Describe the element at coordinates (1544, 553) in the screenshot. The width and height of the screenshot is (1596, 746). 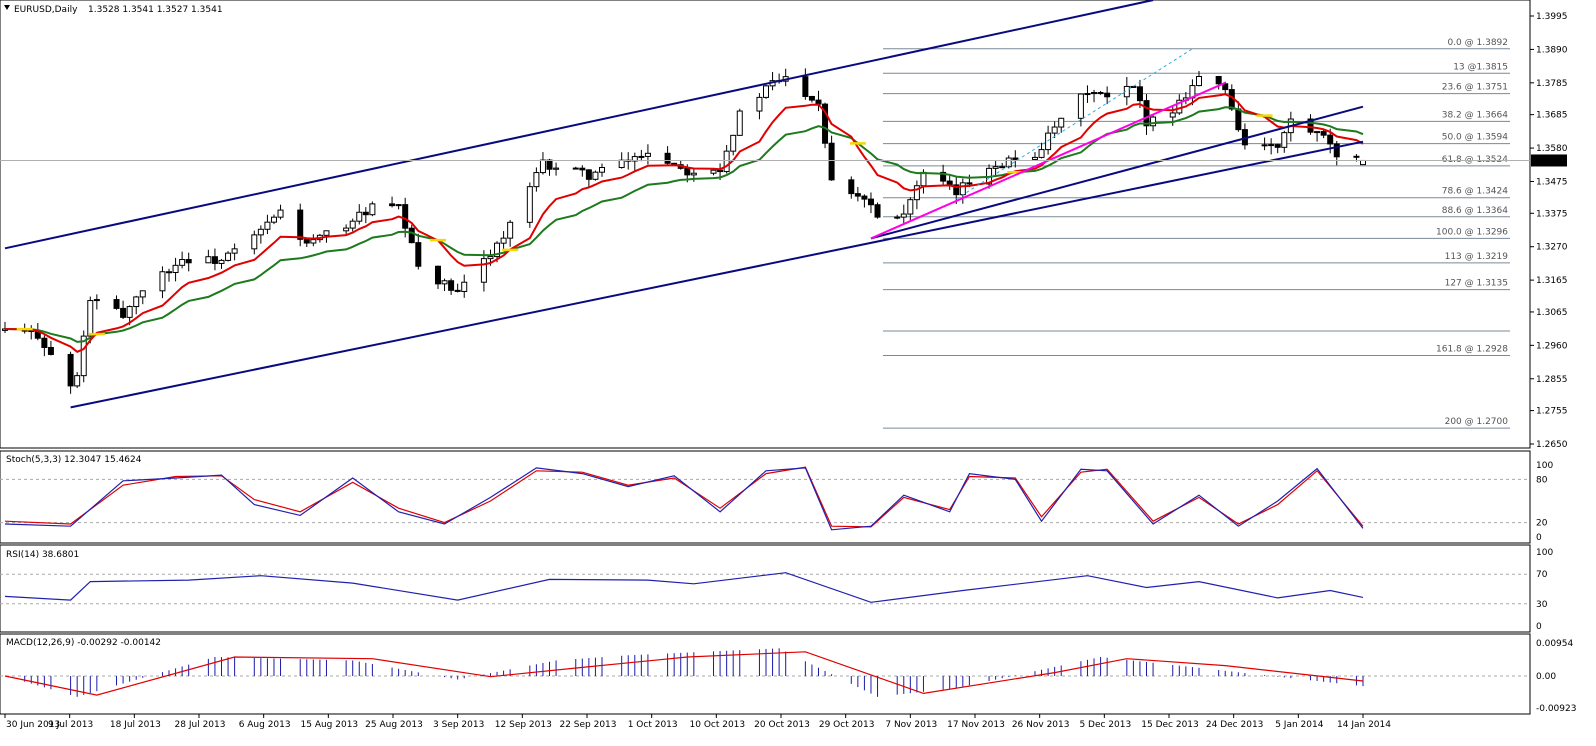
I see `panel-tick-label: 100` at that location.